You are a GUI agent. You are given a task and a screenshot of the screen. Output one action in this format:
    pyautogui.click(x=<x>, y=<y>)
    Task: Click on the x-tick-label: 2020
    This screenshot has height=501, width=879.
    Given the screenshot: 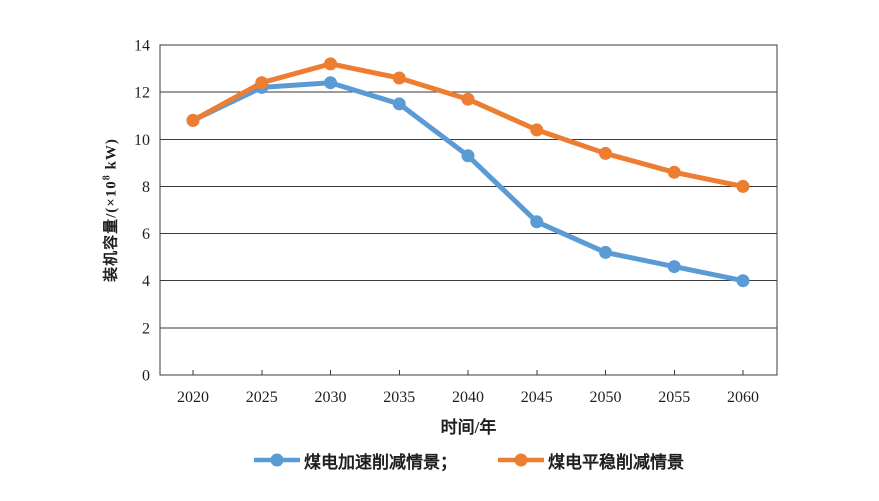 What is the action you would take?
    pyautogui.click(x=193, y=397)
    